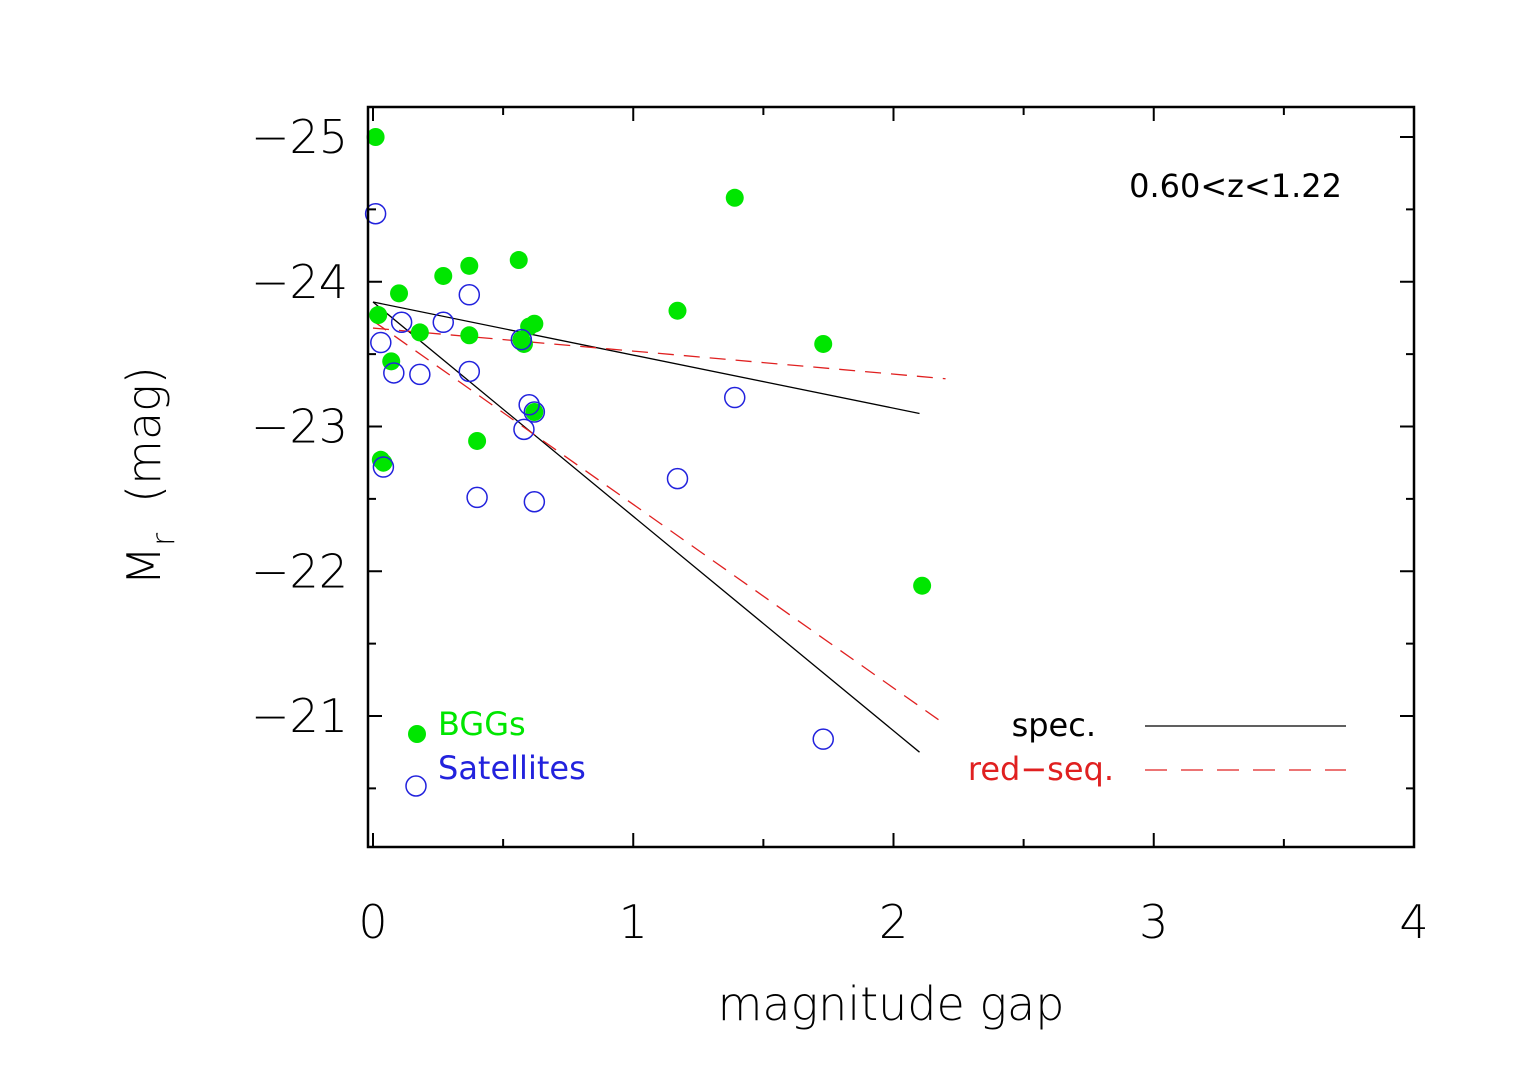 This screenshot has width=1518, height=1076. I want to click on fit-line-spec, so click(646, 358).